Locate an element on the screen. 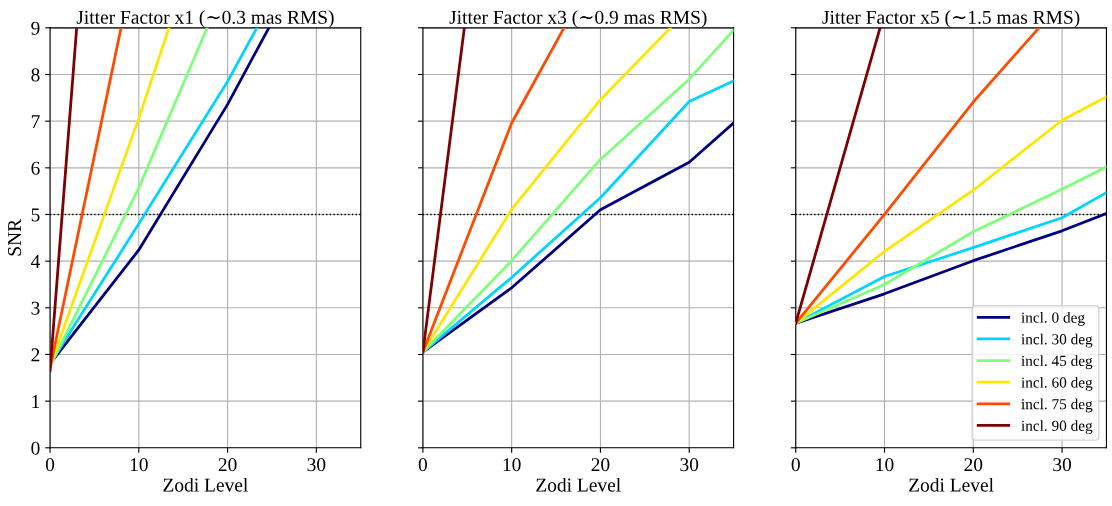 This screenshot has height=506, width=1112. y-tick-label: 2 is located at coordinates (35, 355).